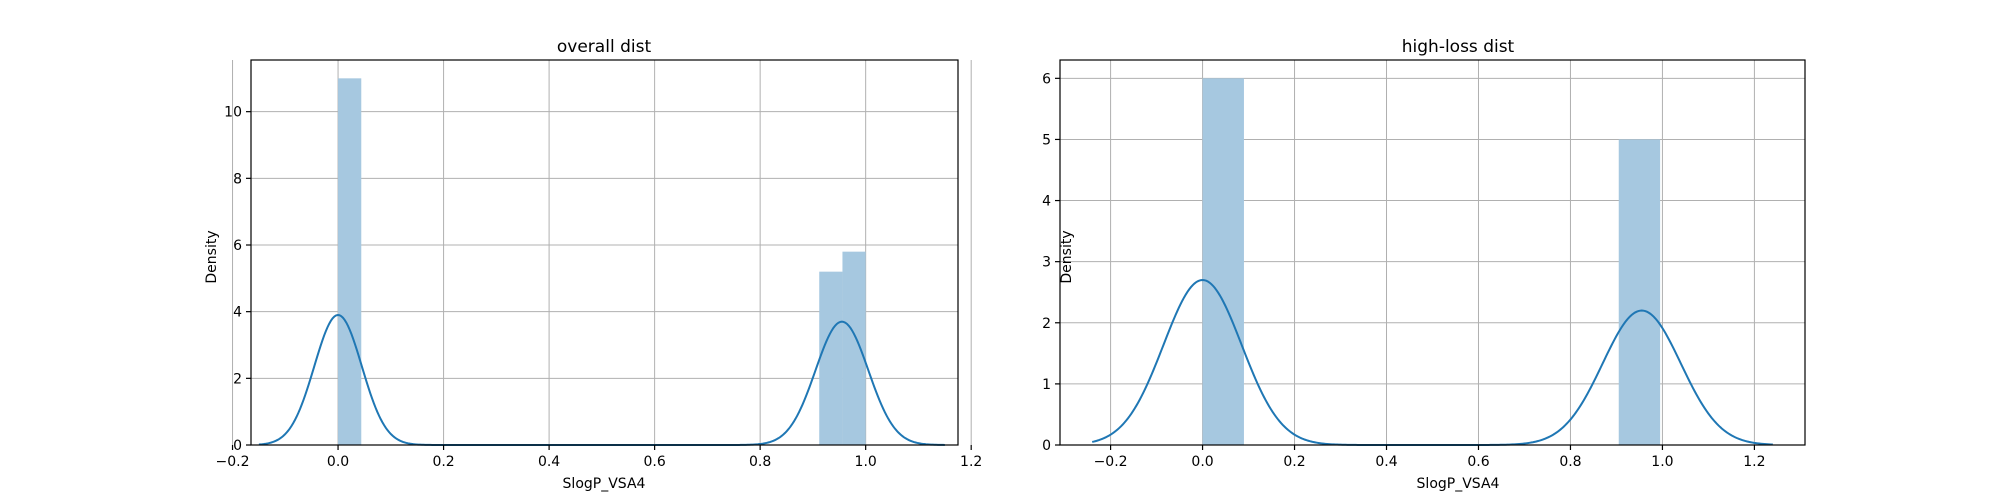 The width and height of the screenshot is (2000, 500). Describe the element at coordinates (237, 179) in the screenshot. I see `y-tick-label: 8` at that location.